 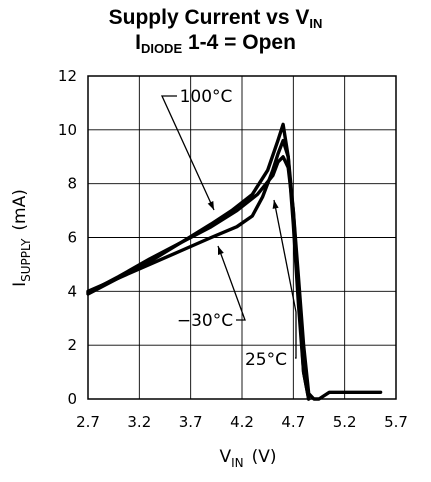 What do you see at coordinates (72, 399) in the screenshot?
I see `y-tick-label: 0` at bounding box center [72, 399].